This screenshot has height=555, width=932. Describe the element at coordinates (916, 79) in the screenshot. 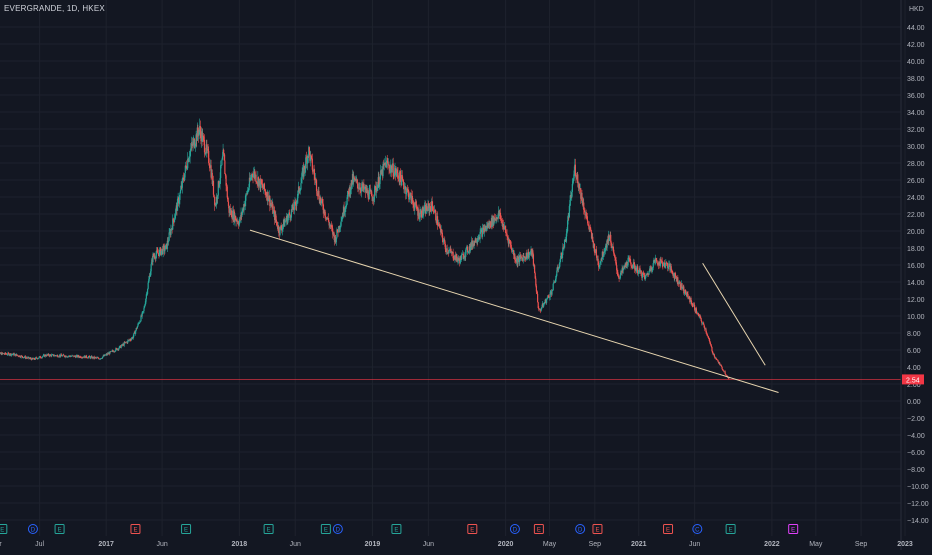

I see `price-tick-label: 38.00` at that location.